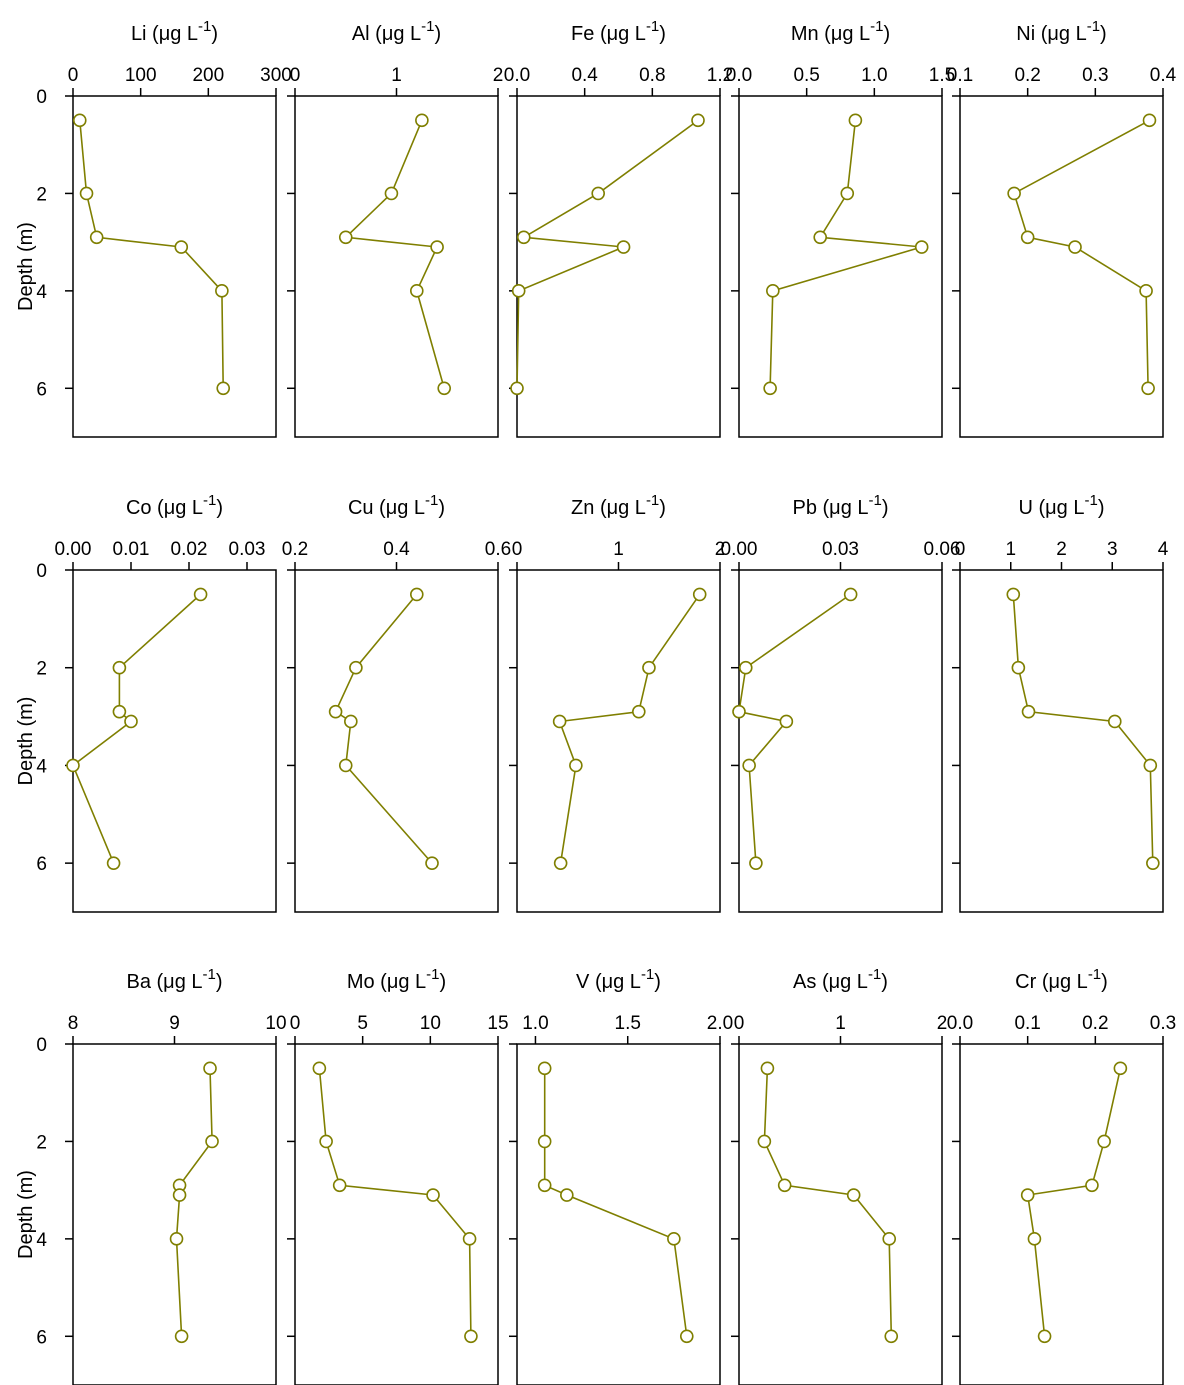  What do you see at coordinates (141, 75) in the screenshot?
I see `x-tick-label-li: 100` at bounding box center [141, 75].